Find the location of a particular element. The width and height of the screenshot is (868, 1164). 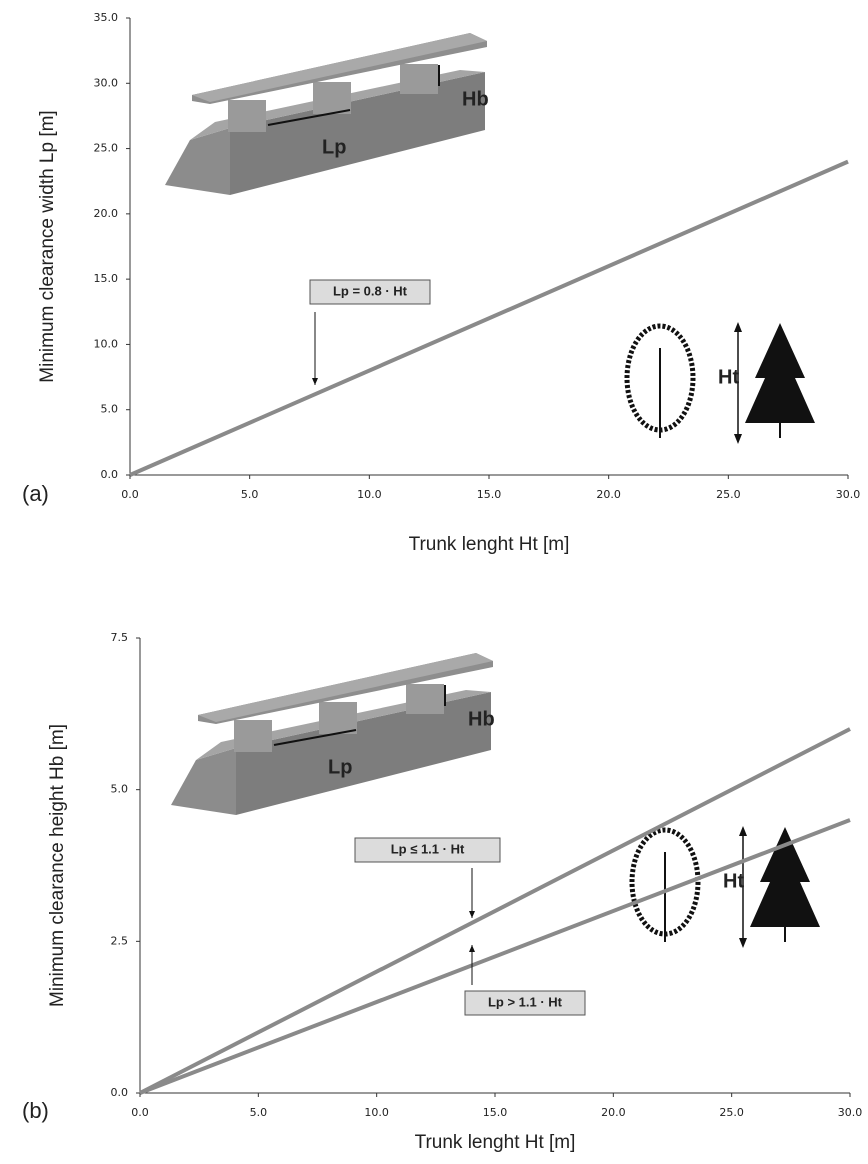

y-tick-label: 30.0 is located at coordinates (106, 82).